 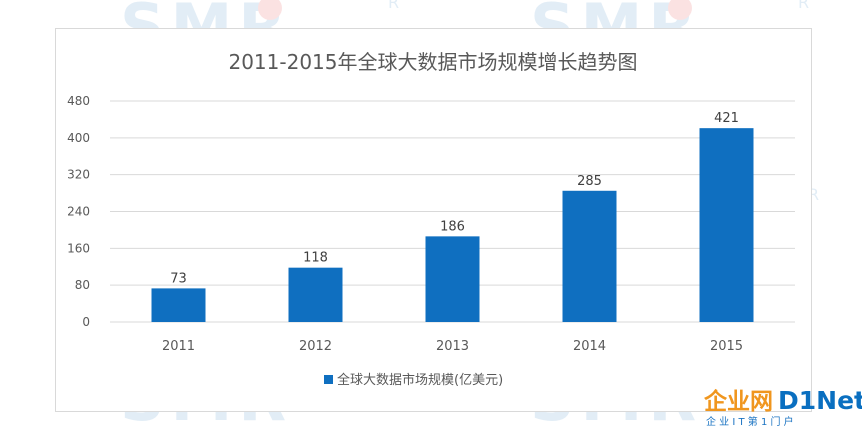 What do you see at coordinates (78, 101) in the screenshot?
I see `y-tick-label: 480` at bounding box center [78, 101].